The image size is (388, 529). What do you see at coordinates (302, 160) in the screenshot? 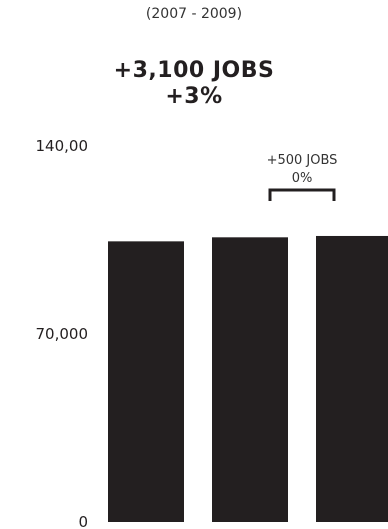
I see `annotation-jobs-label: +500 JOBS` at bounding box center [302, 160].